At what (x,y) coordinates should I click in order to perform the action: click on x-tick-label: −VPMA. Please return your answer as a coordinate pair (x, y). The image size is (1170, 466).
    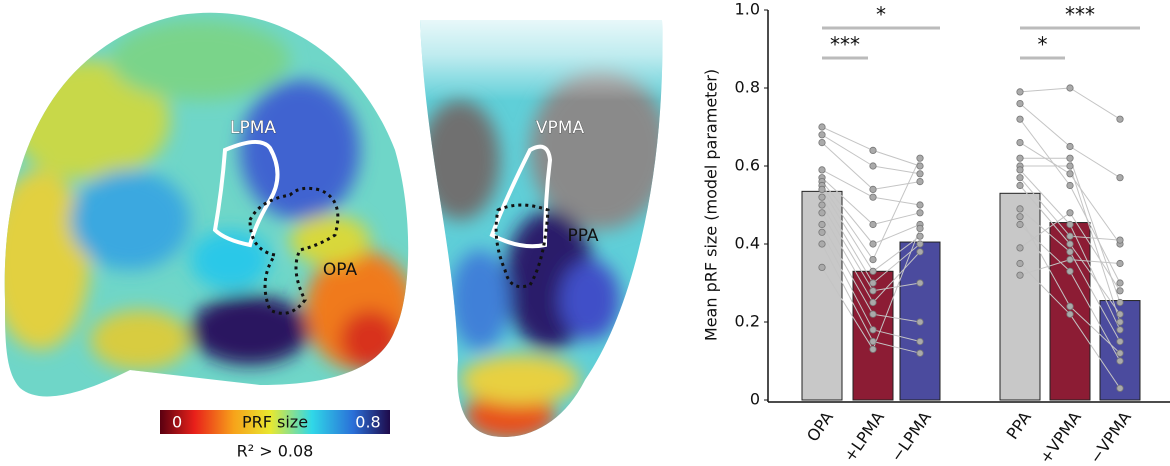
    Looking at the image, I should click on (1110, 437).